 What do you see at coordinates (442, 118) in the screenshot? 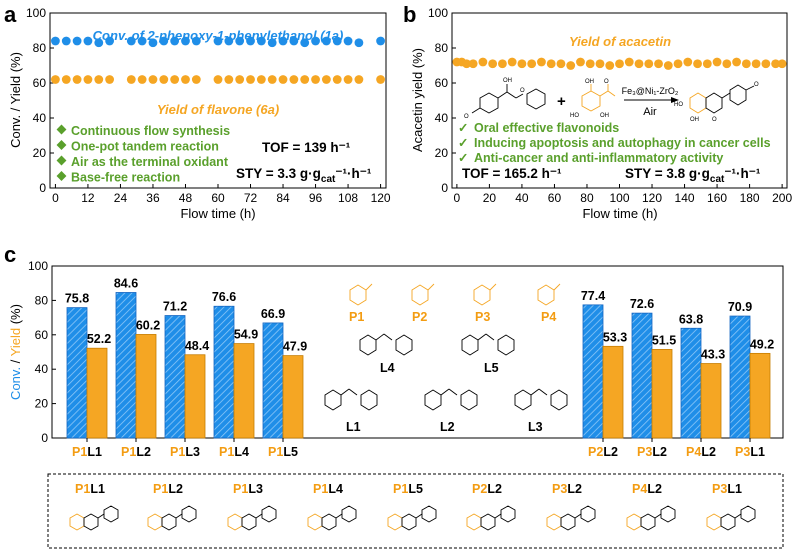
I see `b-ytick-label: 40` at bounding box center [442, 118].